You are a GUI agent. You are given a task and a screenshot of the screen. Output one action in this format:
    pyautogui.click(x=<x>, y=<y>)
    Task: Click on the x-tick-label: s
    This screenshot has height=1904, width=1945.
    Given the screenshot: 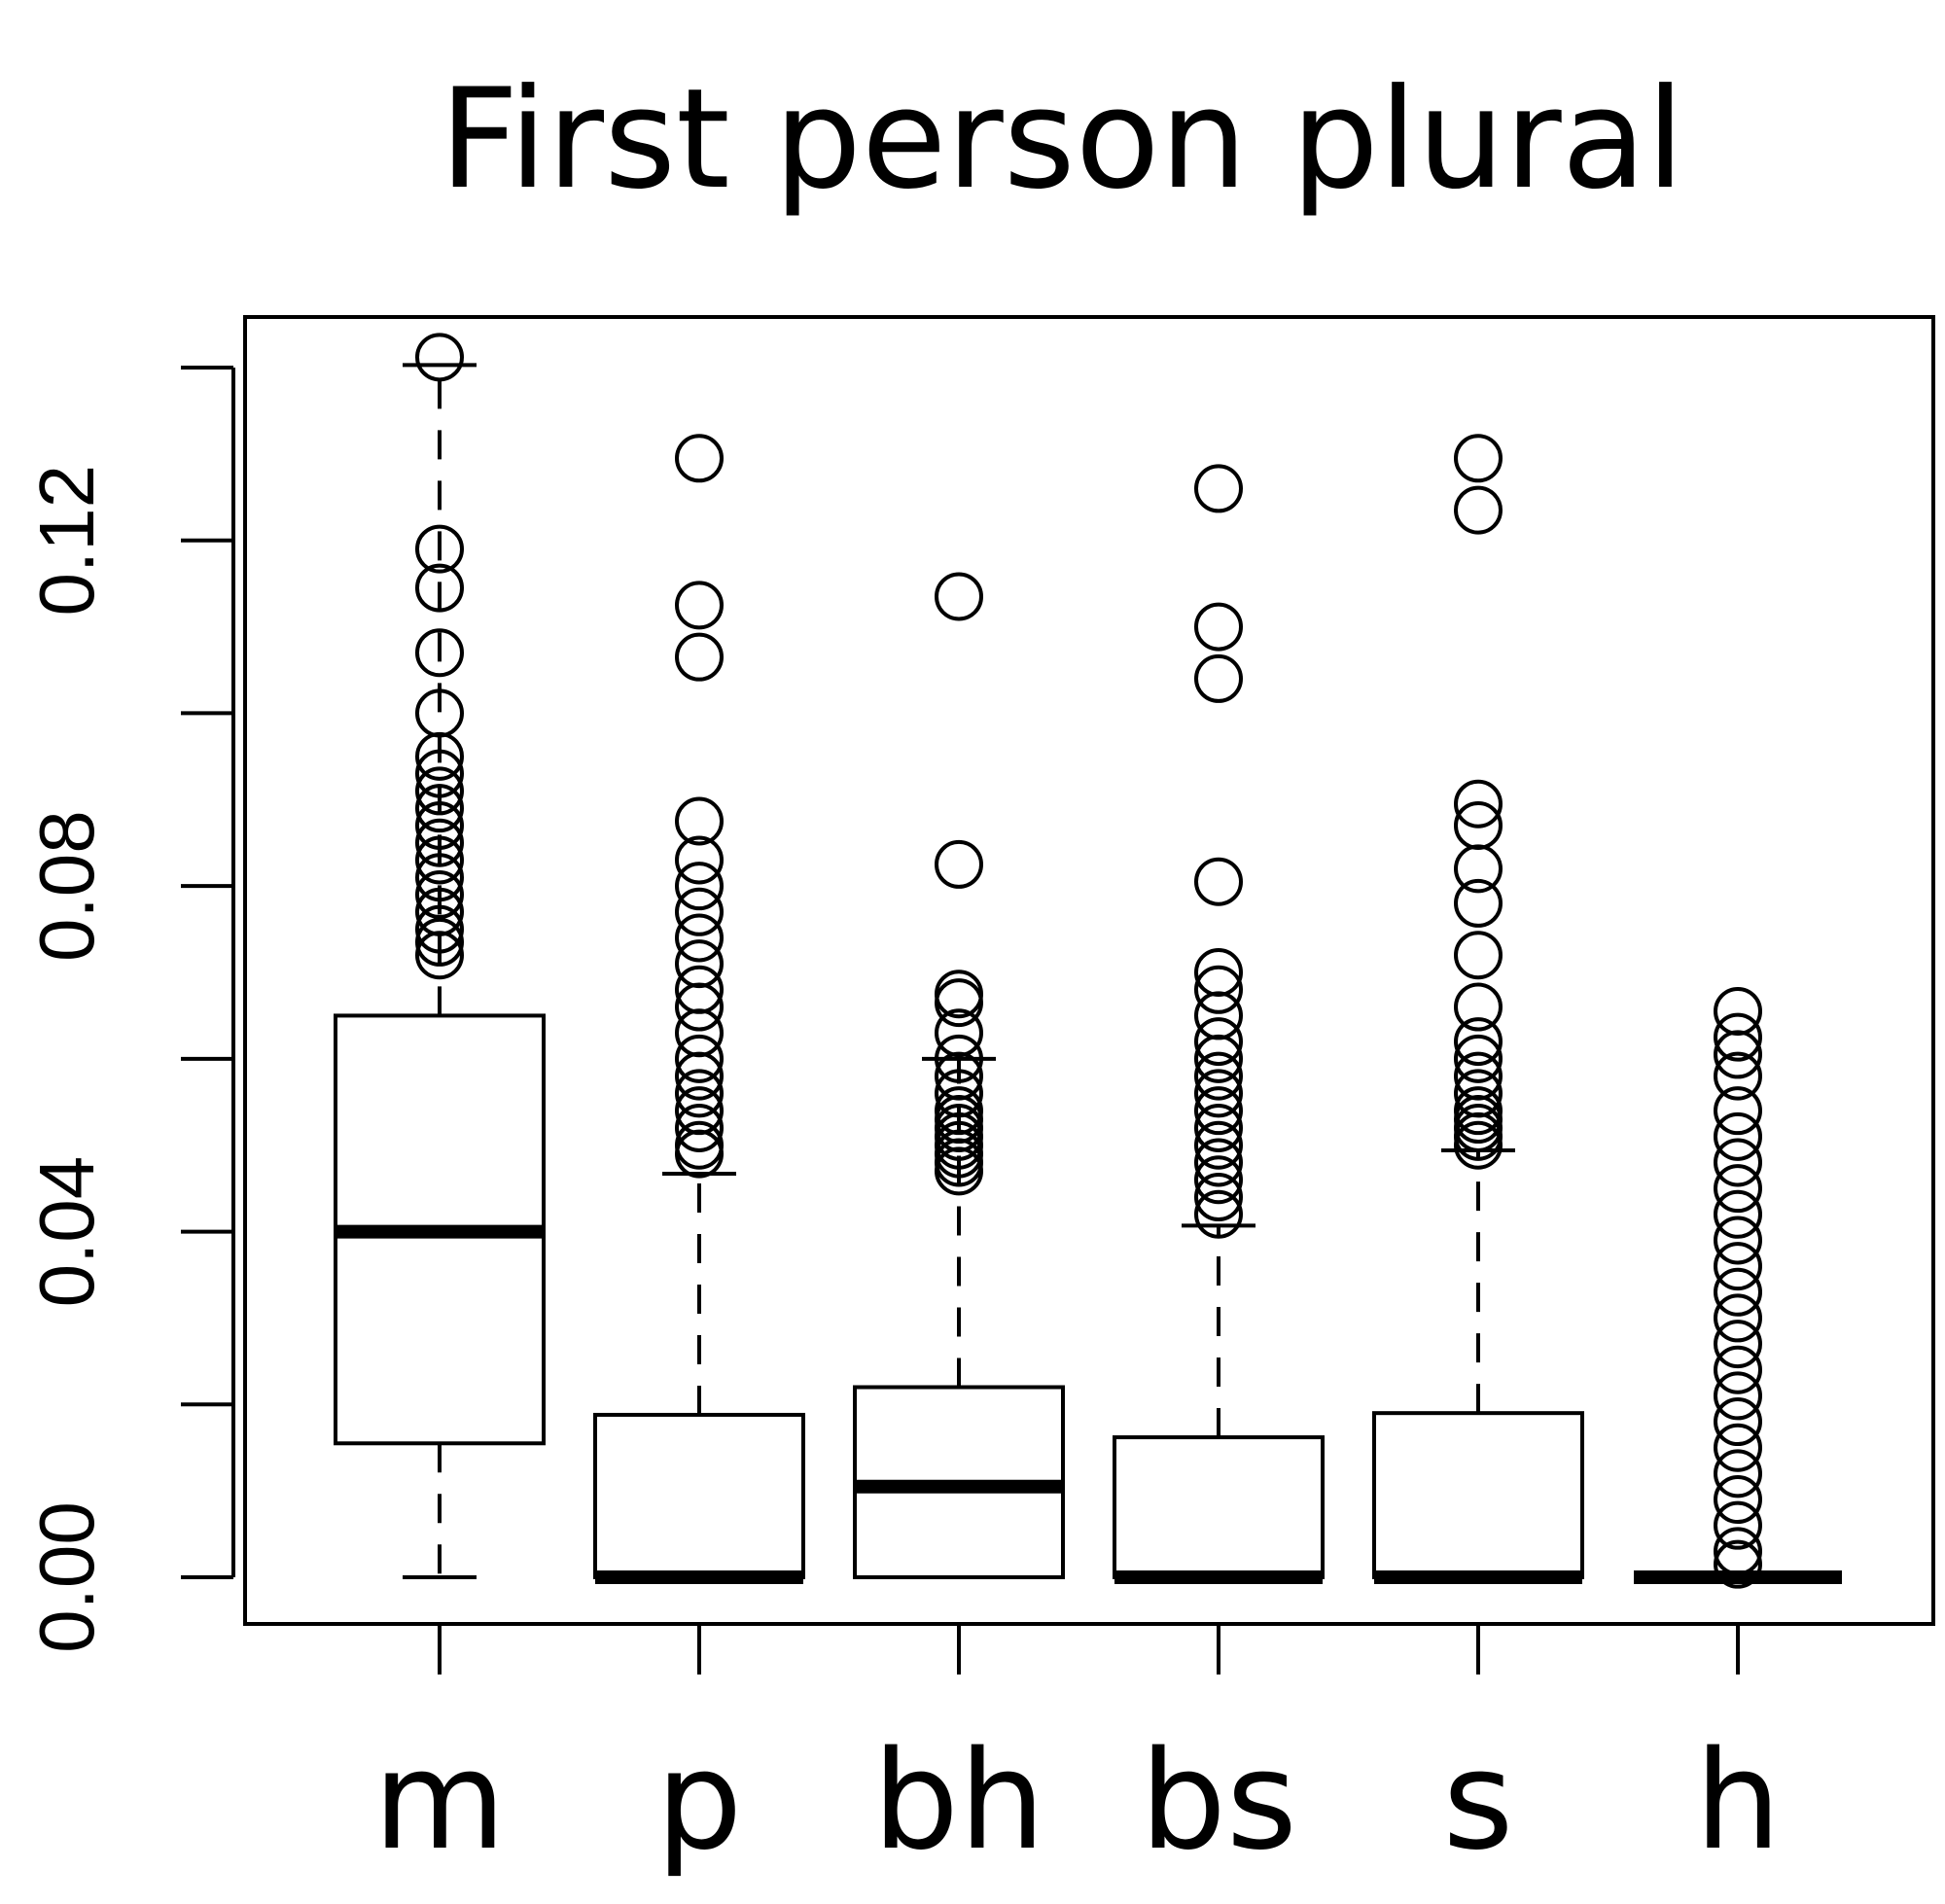 What is the action you would take?
    pyautogui.click(x=1478, y=1801)
    